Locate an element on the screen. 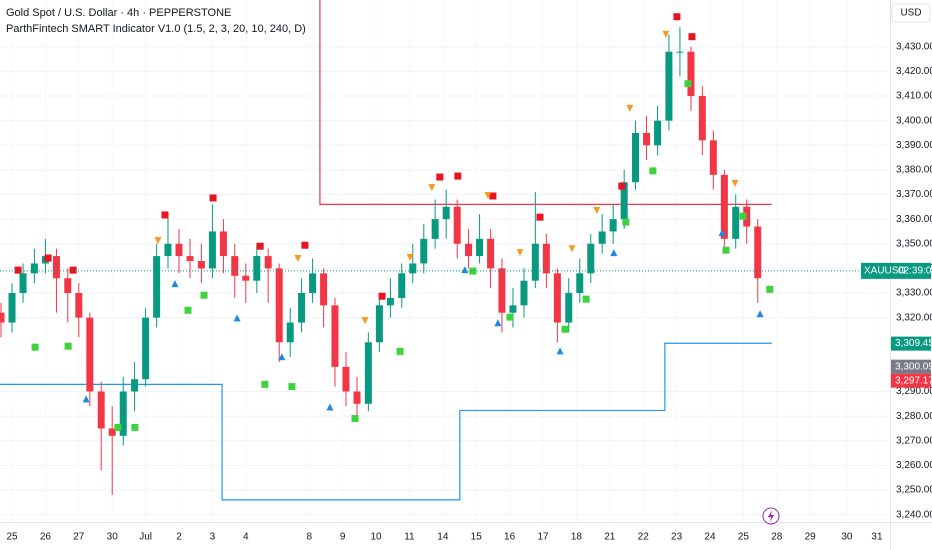 This screenshot has width=932, height=550. x-tick-label: 14 is located at coordinates (443, 537).